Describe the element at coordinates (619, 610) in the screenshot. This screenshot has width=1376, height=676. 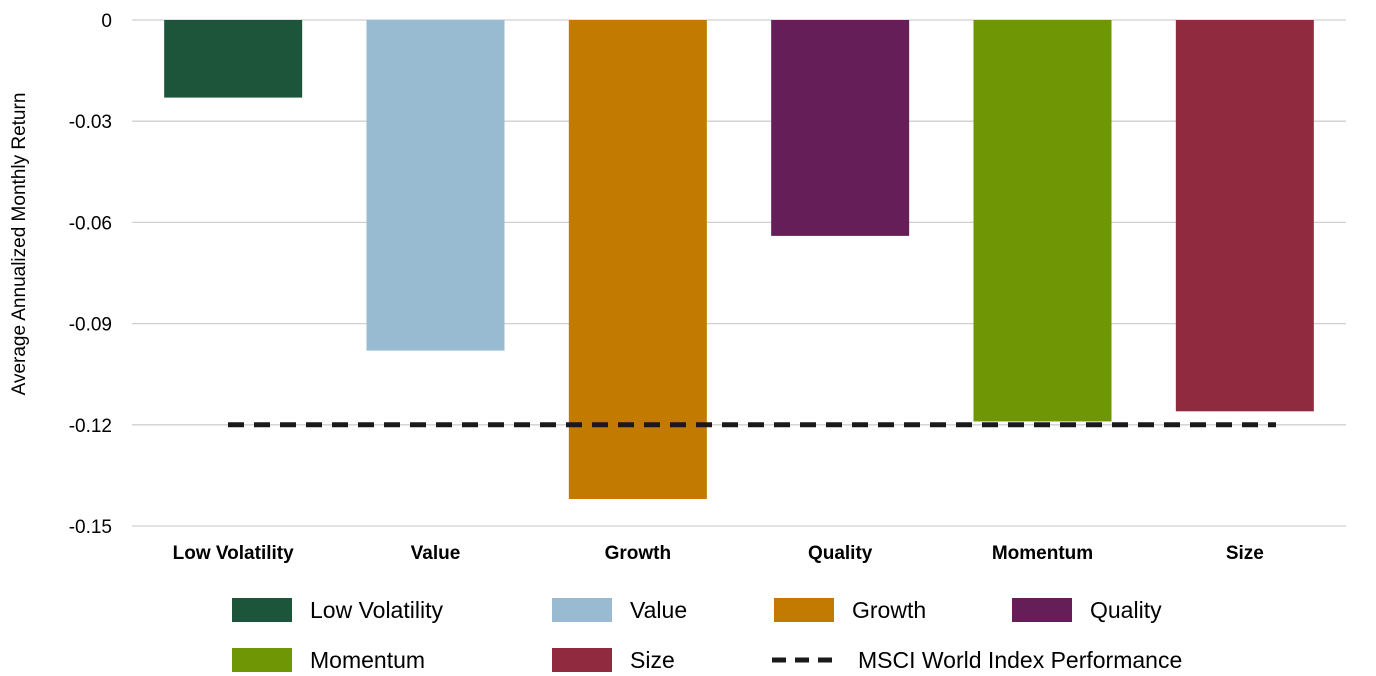
I see `legend-item: Value` at that location.